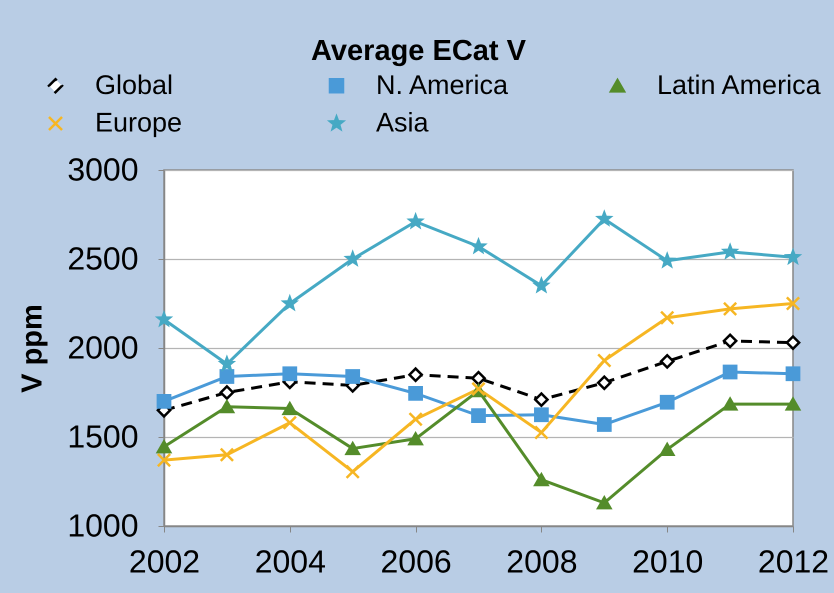 The height and width of the screenshot is (593, 834). I want to click on x-tick-label: 2004, so click(290, 562).